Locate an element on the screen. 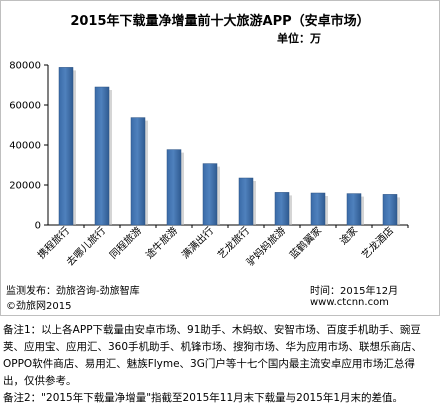 This screenshot has width=440, height=407. y-tick-label-3: 60000 is located at coordinates (25, 106).